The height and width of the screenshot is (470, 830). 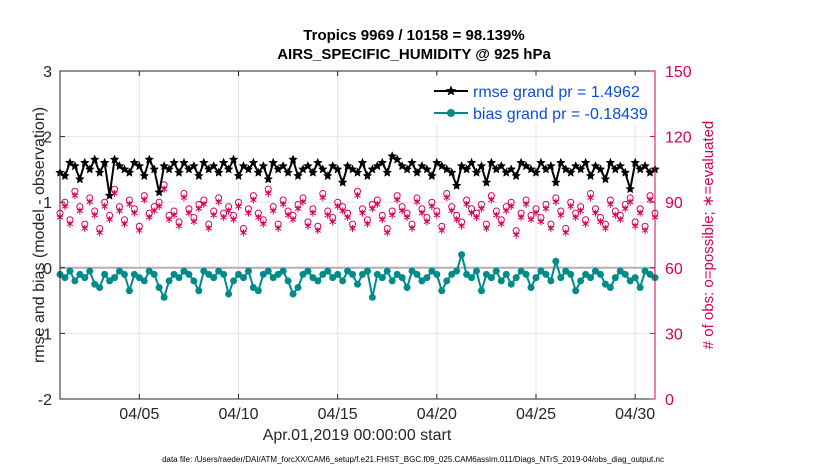 What do you see at coordinates (674, 203) in the screenshot?
I see `y-right-tick-label: 90` at bounding box center [674, 203].